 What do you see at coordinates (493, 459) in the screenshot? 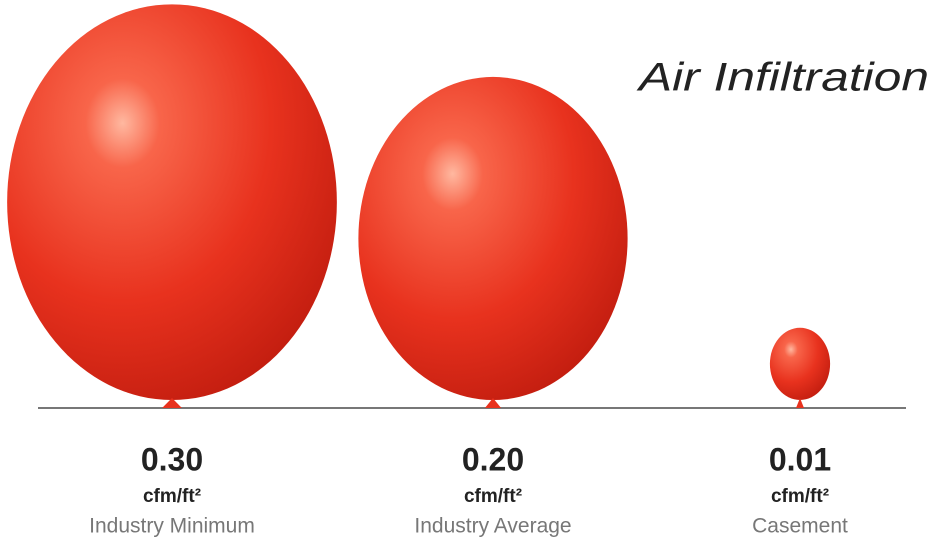
I see `value-label: 0.20` at bounding box center [493, 459].